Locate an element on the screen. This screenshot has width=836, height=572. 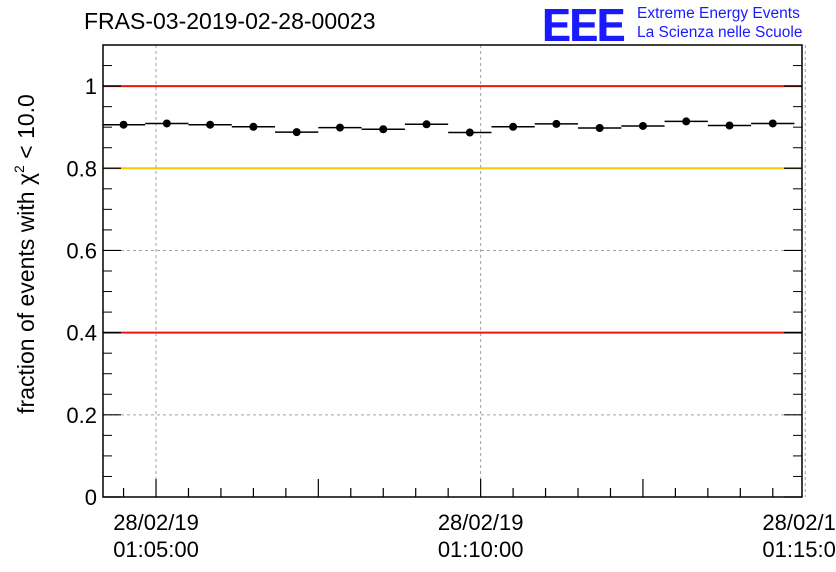
y-tick-label: 0.2 is located at coordinates (81, 415).